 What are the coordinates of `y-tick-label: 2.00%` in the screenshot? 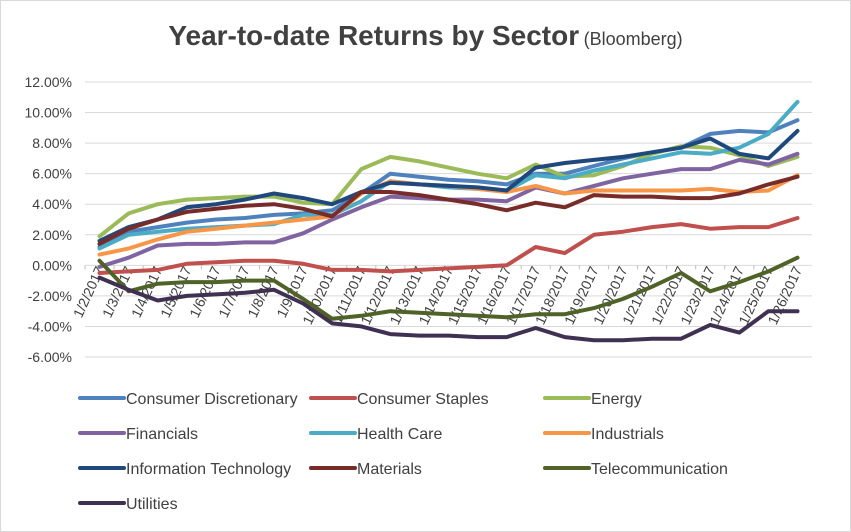 It's located at (52, 235).